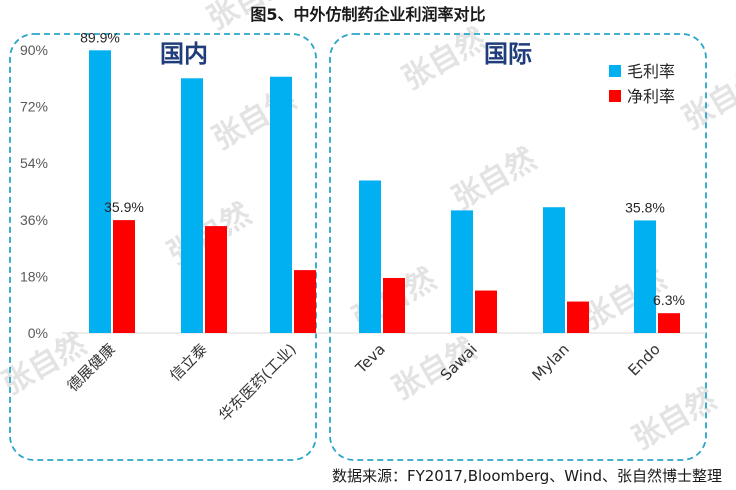  I want to click on category-label: 信立泰, so click(188, 362).